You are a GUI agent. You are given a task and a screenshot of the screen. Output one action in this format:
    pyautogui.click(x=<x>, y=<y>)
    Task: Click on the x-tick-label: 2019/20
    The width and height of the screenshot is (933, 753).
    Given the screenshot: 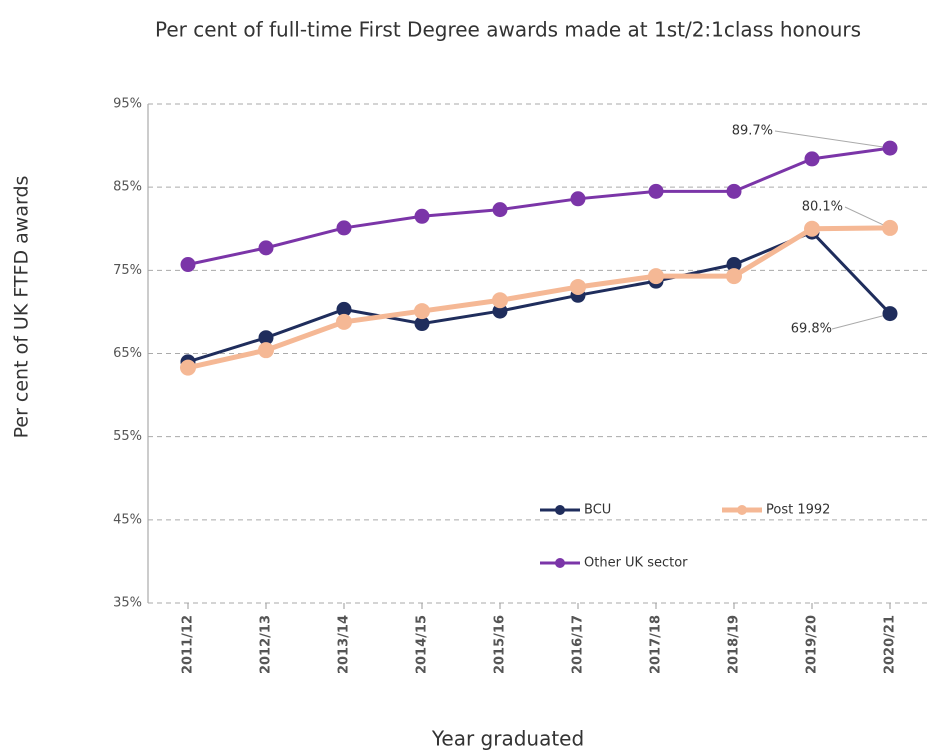 What is the action you would take?
    pyautogui.click(x=812, y=644)
    